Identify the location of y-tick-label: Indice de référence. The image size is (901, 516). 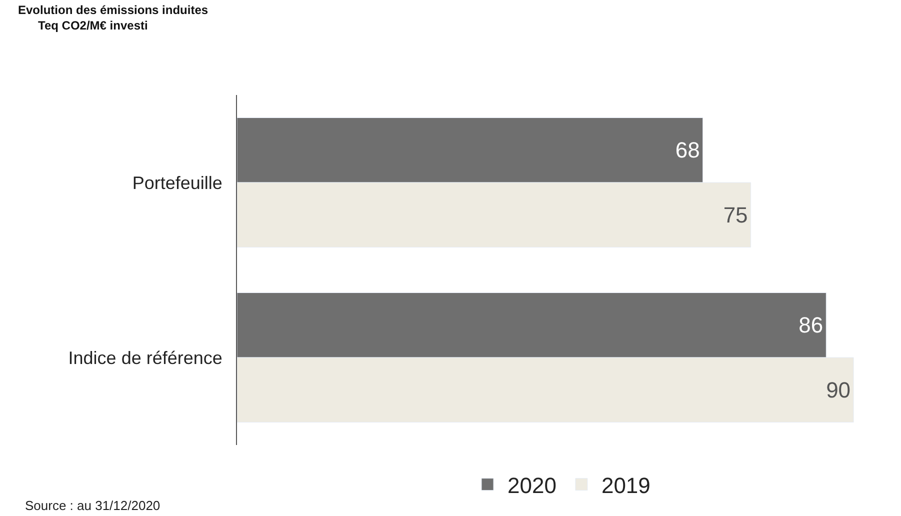
(150, 358).